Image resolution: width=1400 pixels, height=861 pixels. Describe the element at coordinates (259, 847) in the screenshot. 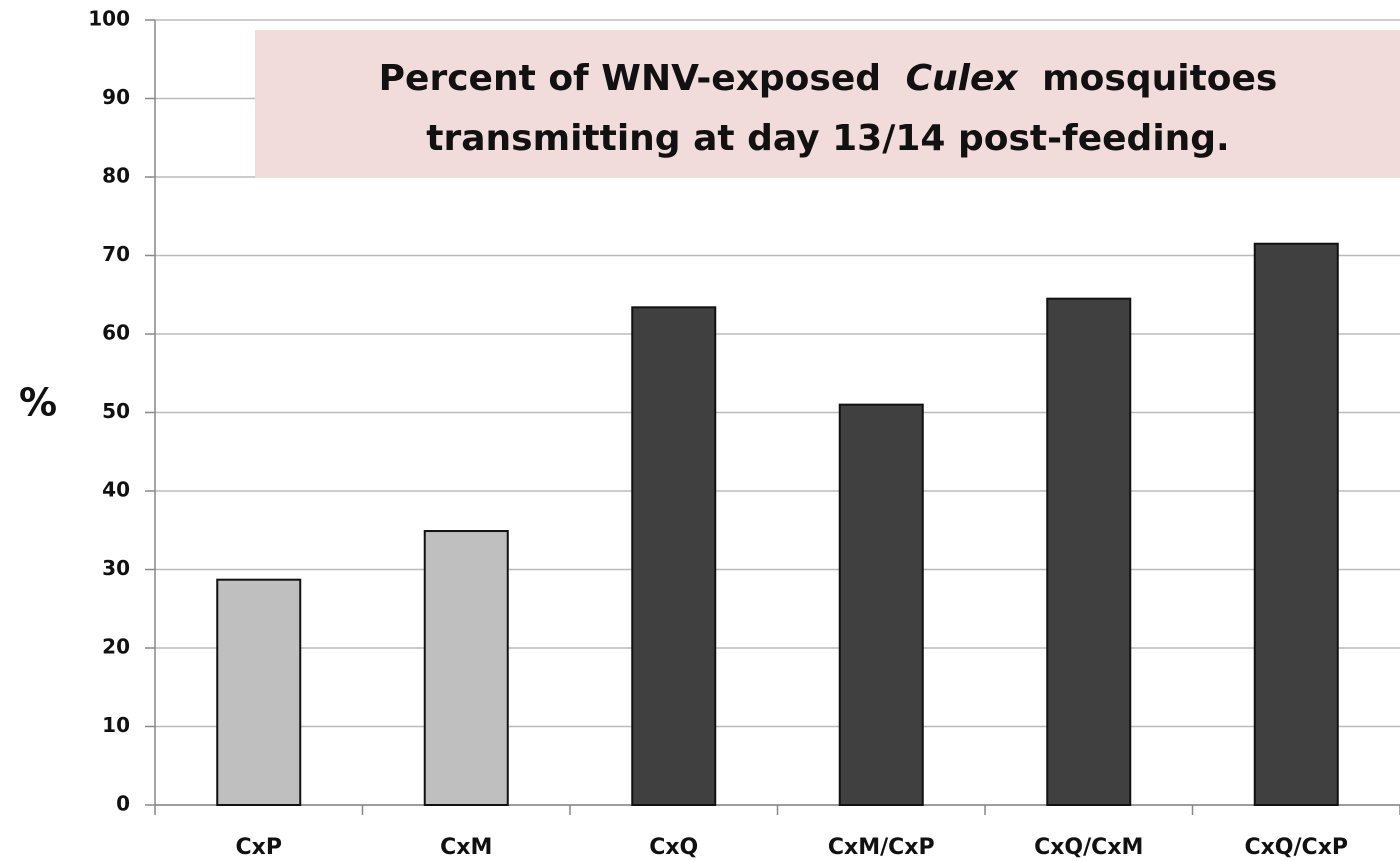

I see `x-tick-label: CxP` at that location.